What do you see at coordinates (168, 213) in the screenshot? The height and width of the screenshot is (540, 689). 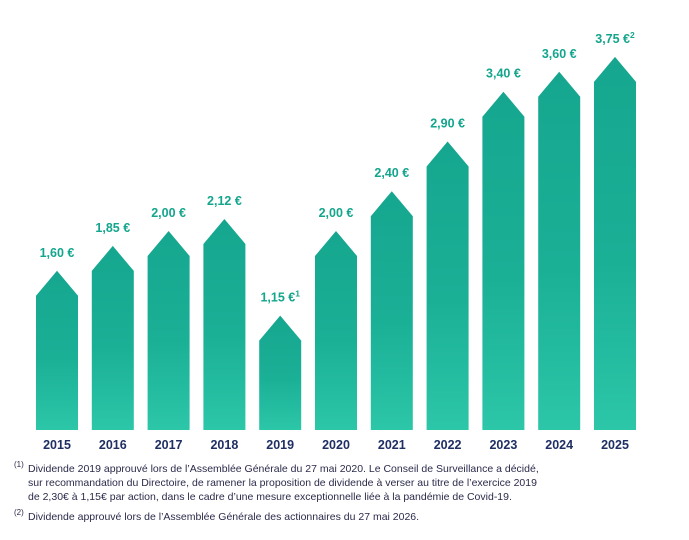 I see `value-label-2017: 2,00 €` at bounding box center [168, 213].